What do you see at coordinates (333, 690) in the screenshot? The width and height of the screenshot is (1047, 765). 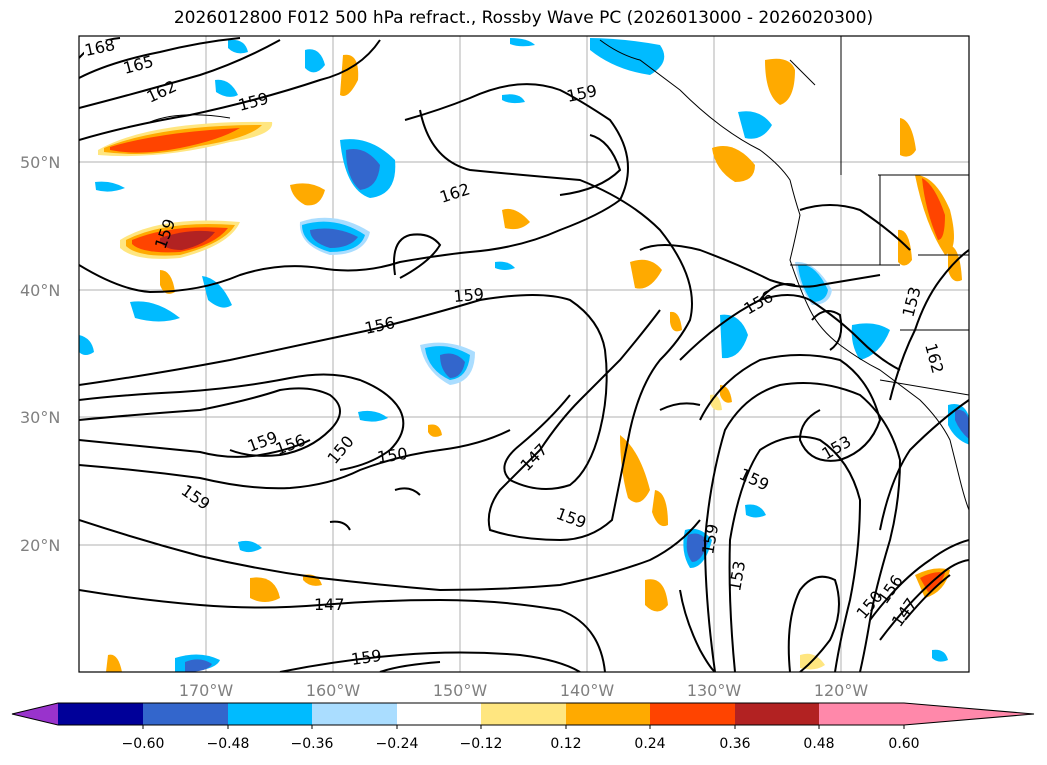 I see `lon-label-160w: 160°W` at bounding box center [333, 690].